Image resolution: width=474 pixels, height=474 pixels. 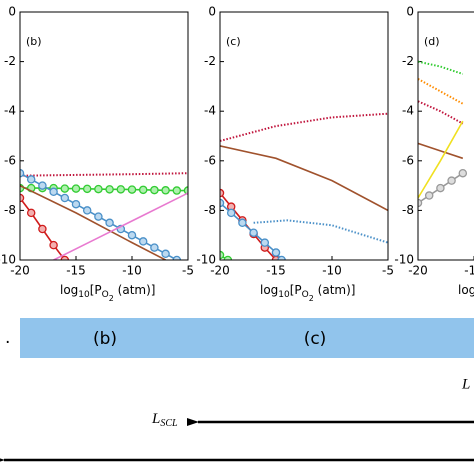 I want to click on band-label: (c), so click(x=315, y=339).